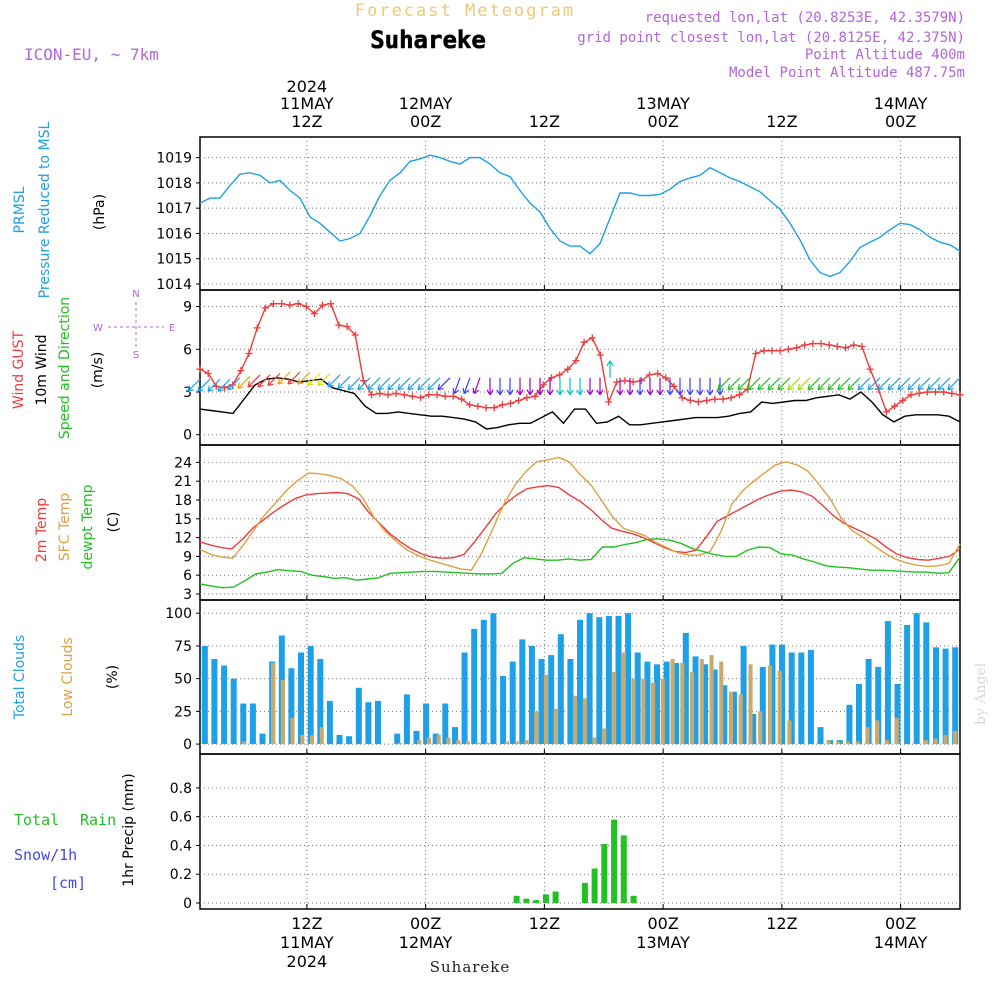 This screenshot has width=1000, height=1000. Describe the element at coordinates (181, 875) in the screenshot. I see `precip-ytick-label: 0.2` at that location.